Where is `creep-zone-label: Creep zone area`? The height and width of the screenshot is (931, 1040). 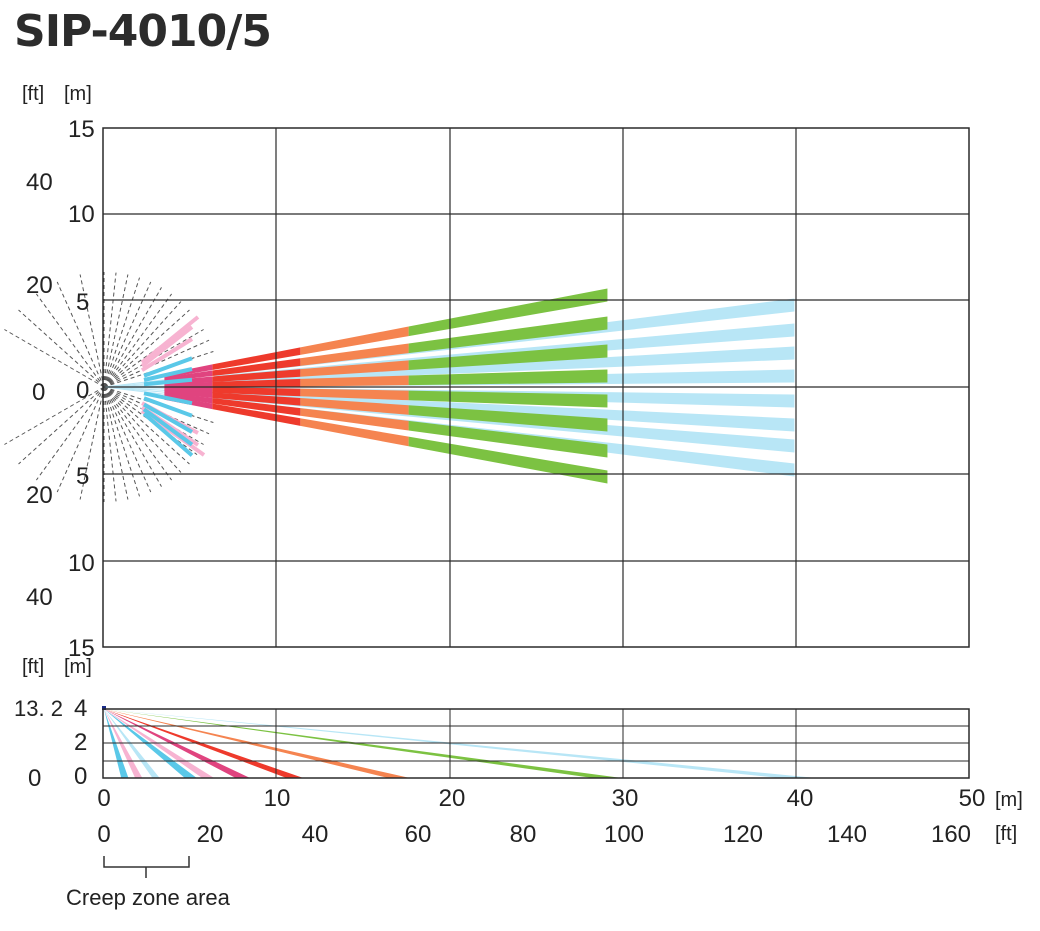 creep-zone-label: Creep zone area is located at coordinates (148, 897).